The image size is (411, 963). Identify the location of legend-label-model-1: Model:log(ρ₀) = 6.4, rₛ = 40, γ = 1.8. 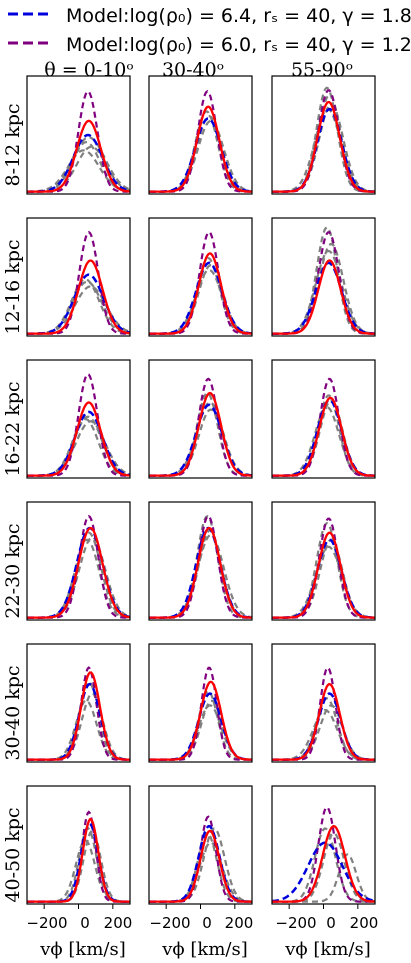
(238, 16).